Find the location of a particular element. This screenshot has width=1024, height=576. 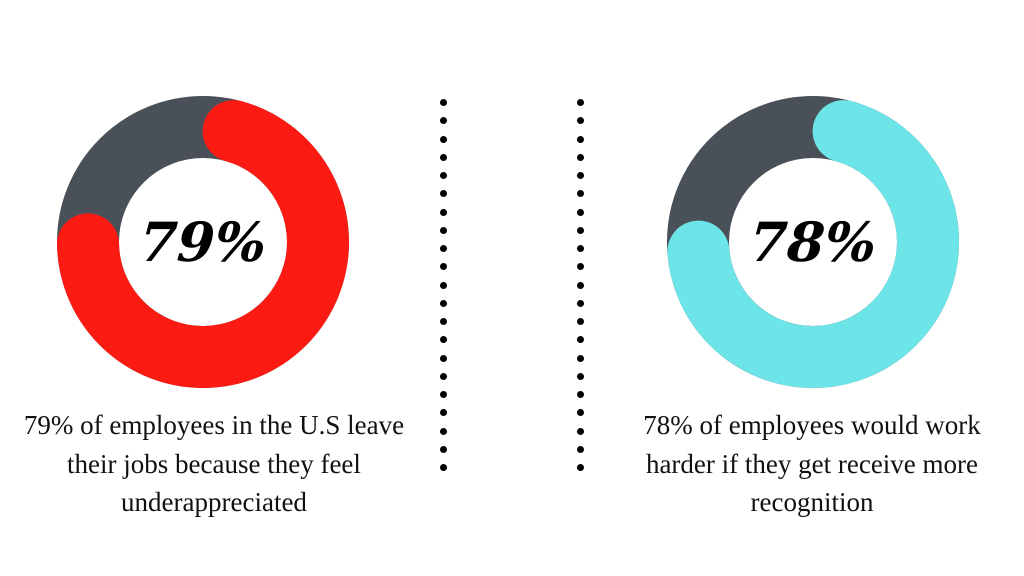

dotted-divider-right-column is located at coordinates (580, 285).